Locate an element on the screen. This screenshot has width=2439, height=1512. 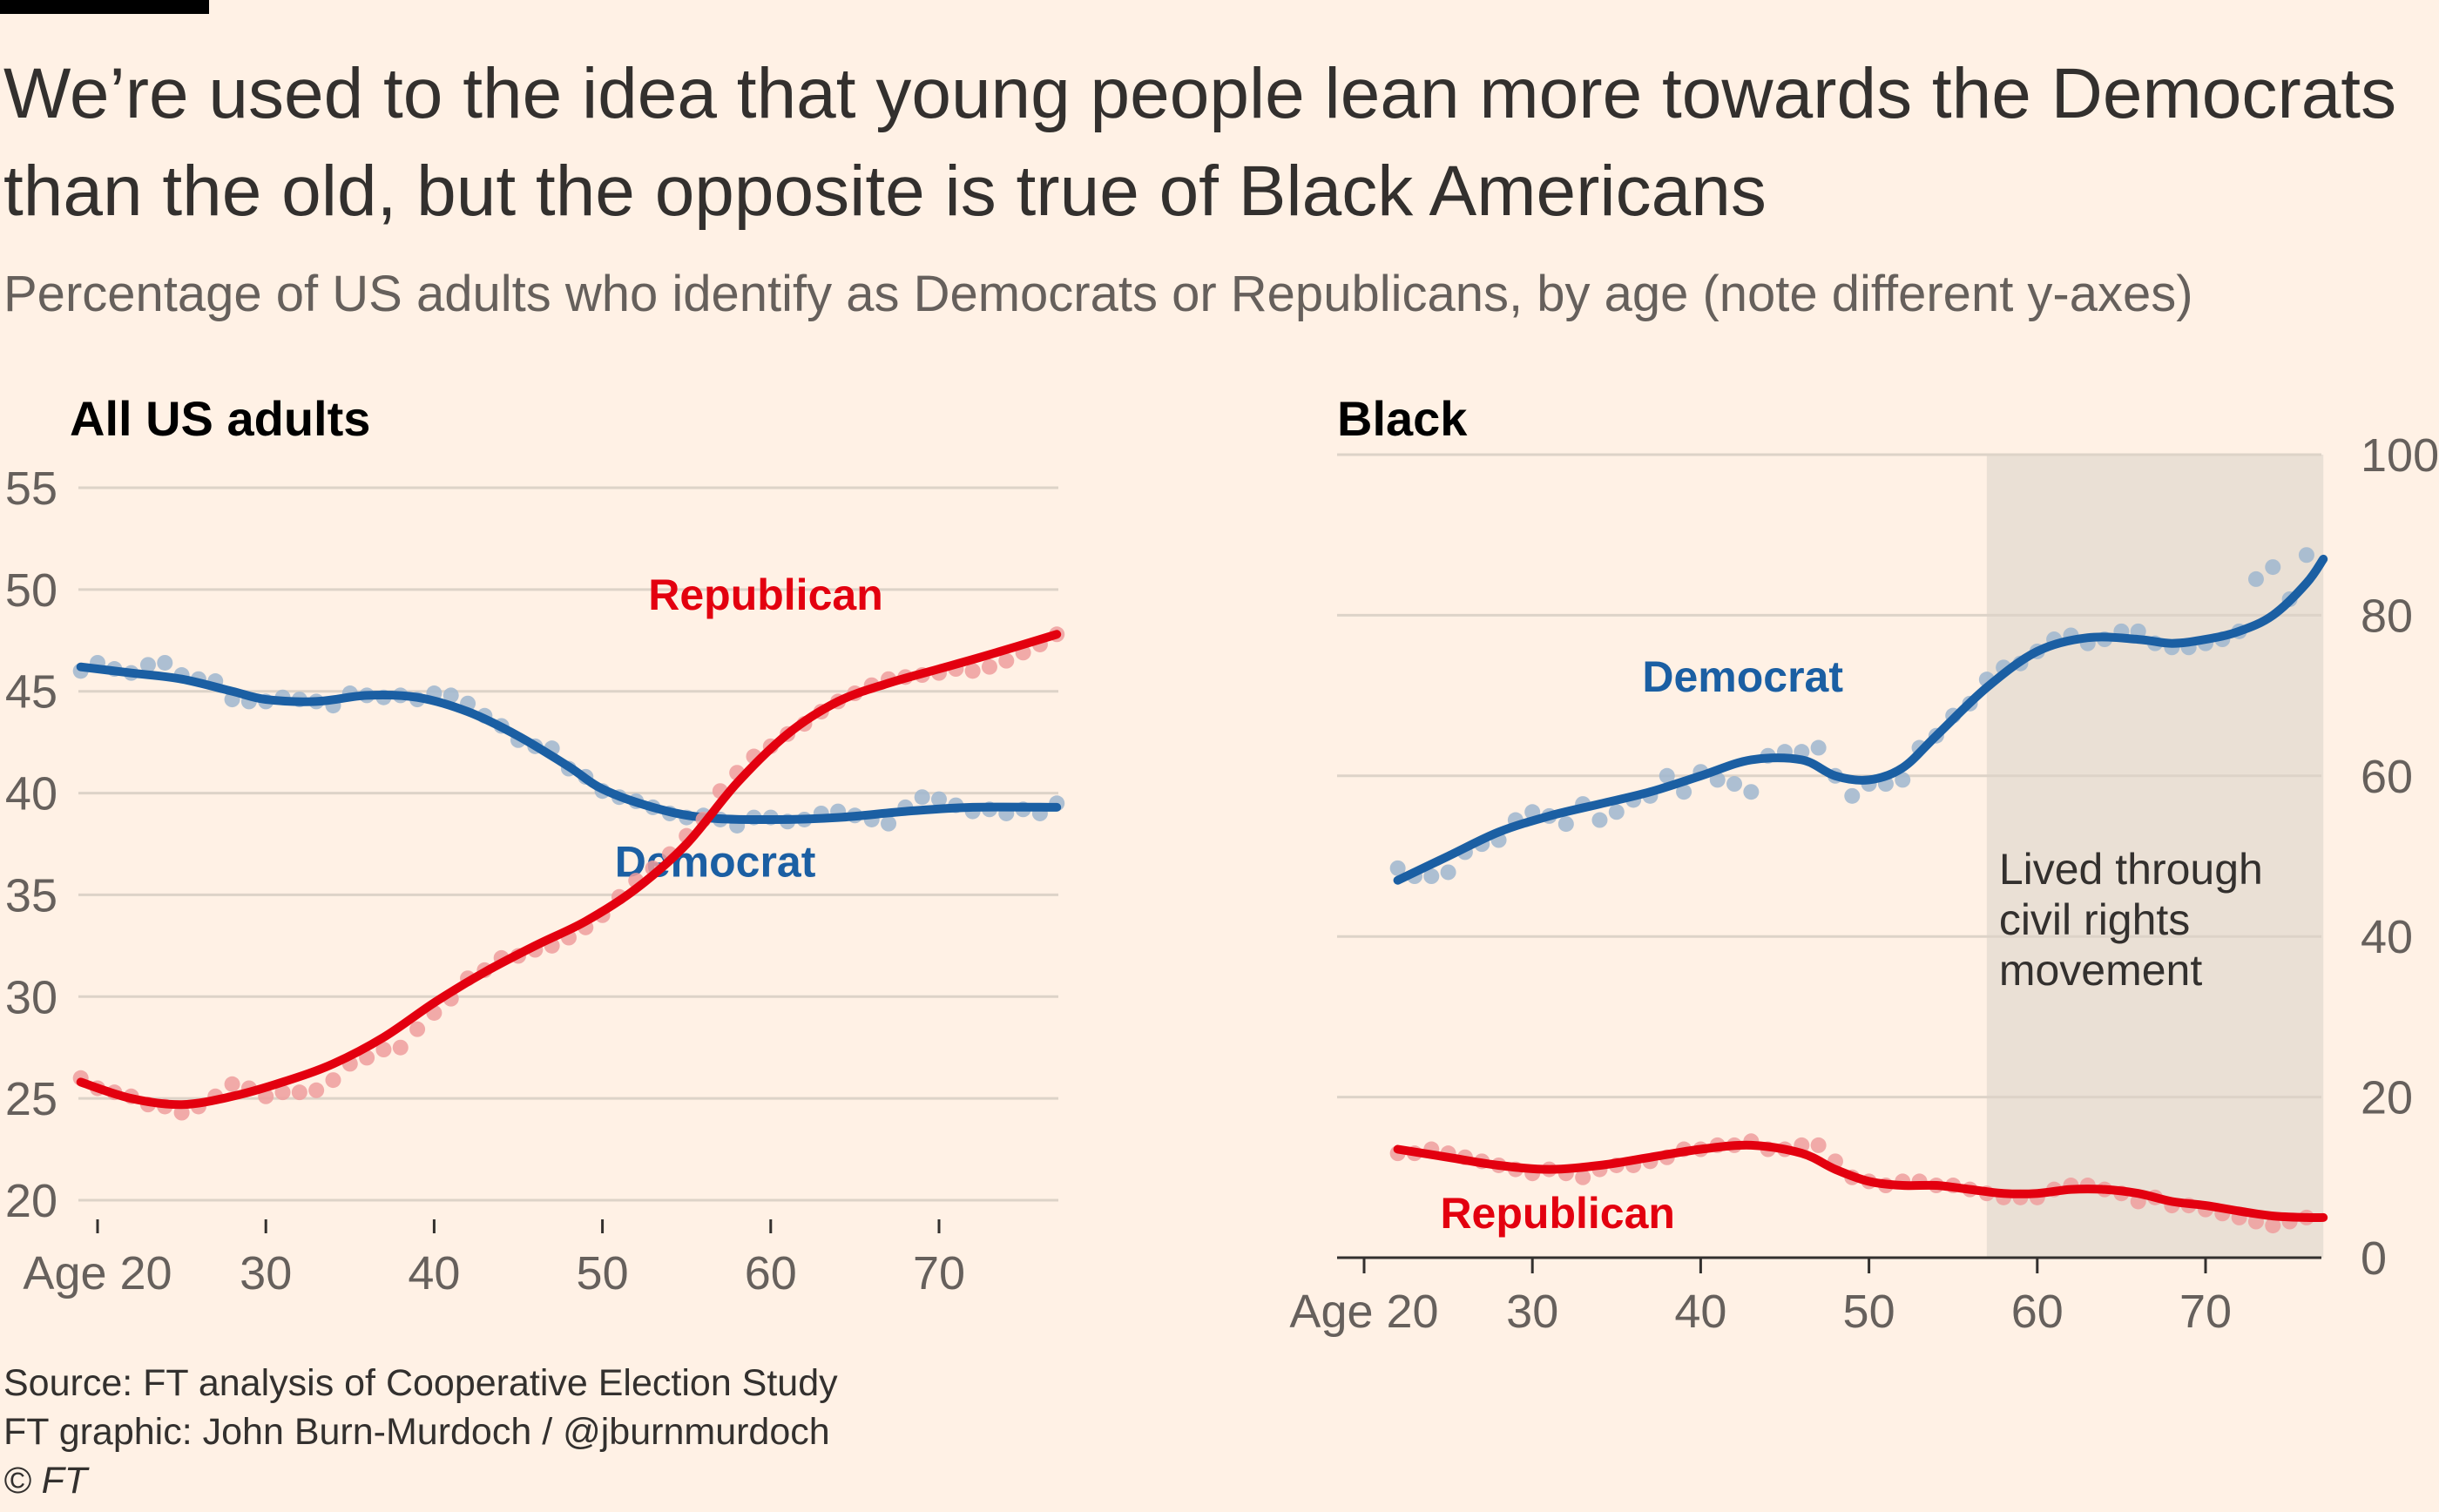
shaded-region-label: movement is located at coordinates (2101, 970).